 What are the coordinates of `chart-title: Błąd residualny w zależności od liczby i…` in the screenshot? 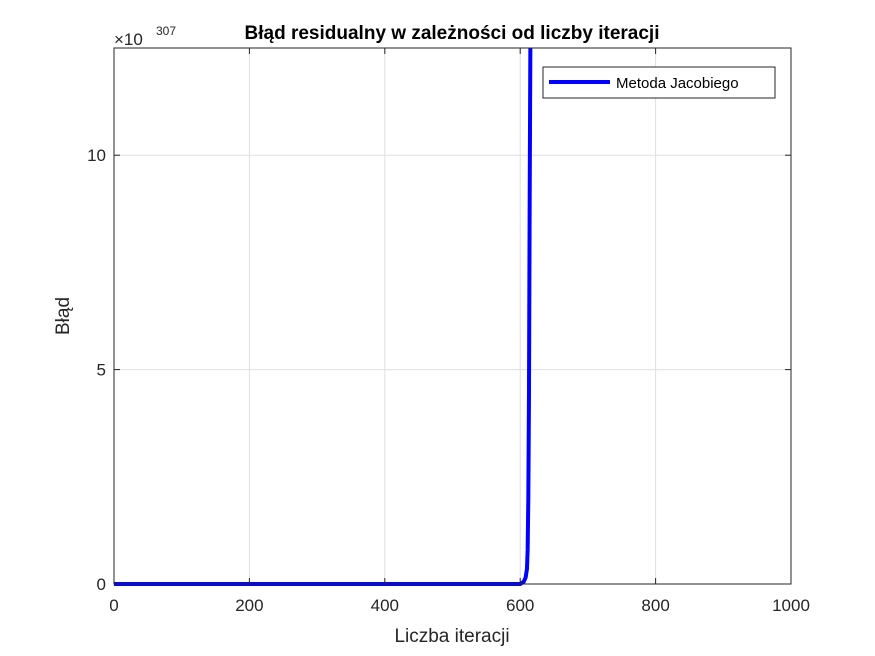 It's located at (452, 33).